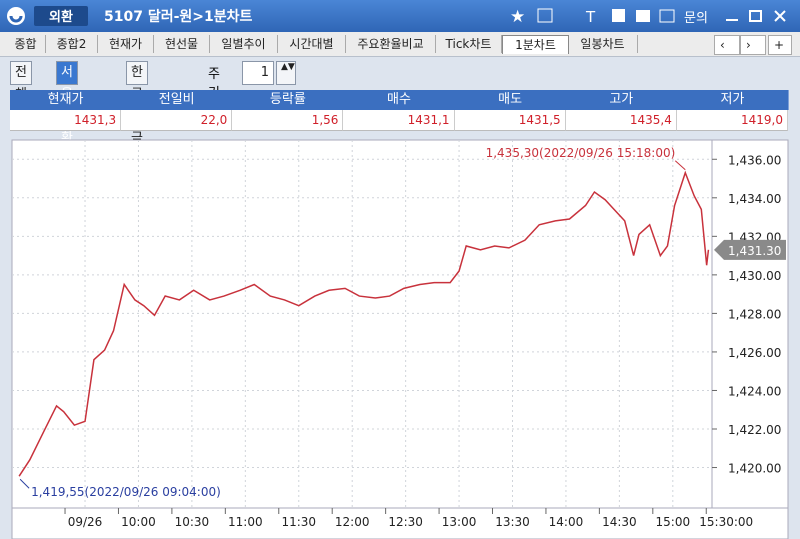 This screenshot has width=800, height=539. Describe the element at coordinates (754, 314) in the screenshot. I see `y-tick-label: 1,428.00` at that location.